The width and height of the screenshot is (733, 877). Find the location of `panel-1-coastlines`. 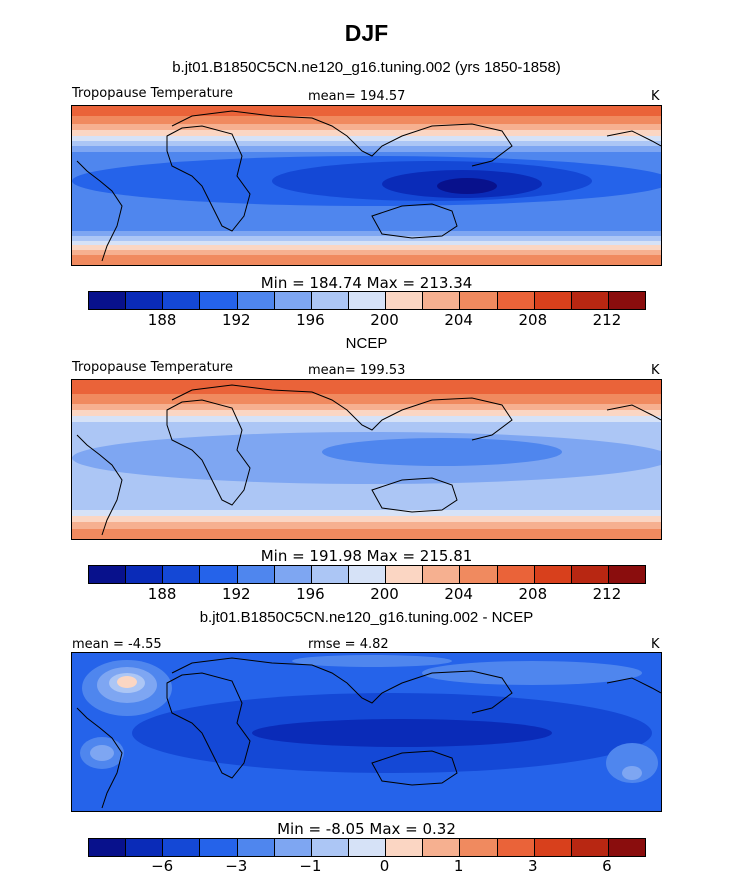

panel-1-coastlines is located at coordinates (368, 186).